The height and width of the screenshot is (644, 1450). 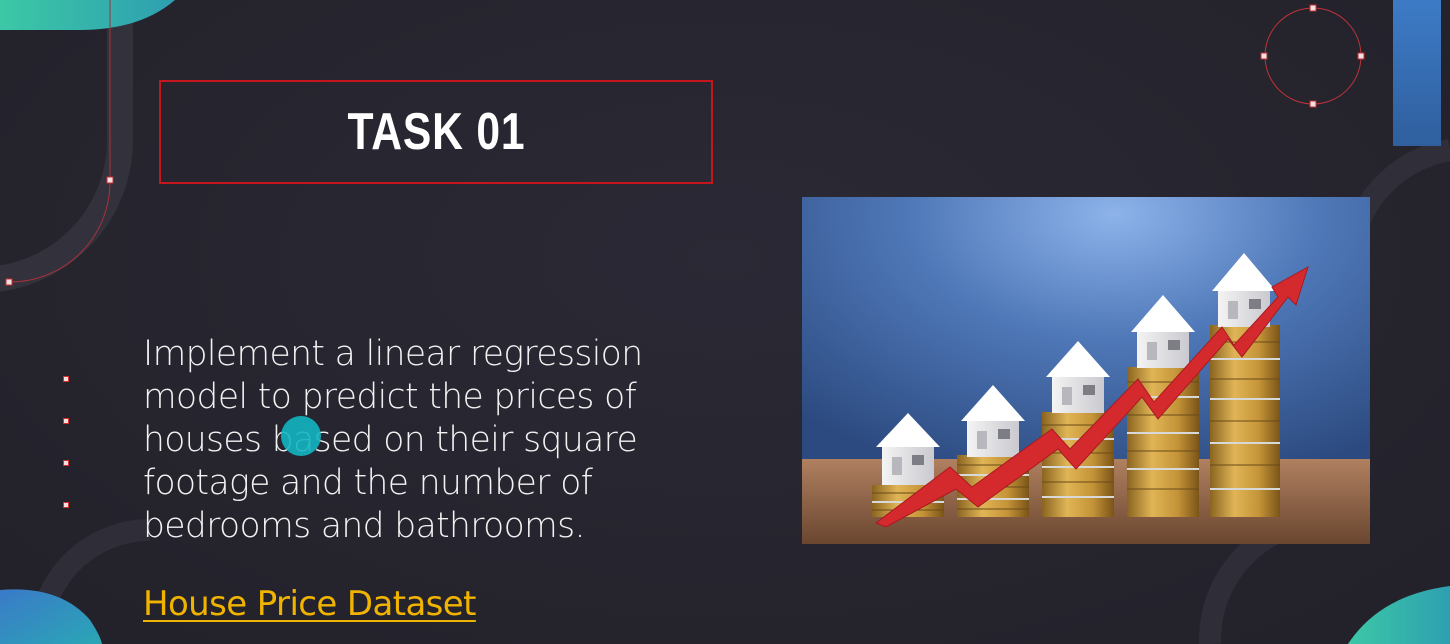 I want to click on title-box: TASK 01, so click(x=436, y=132).